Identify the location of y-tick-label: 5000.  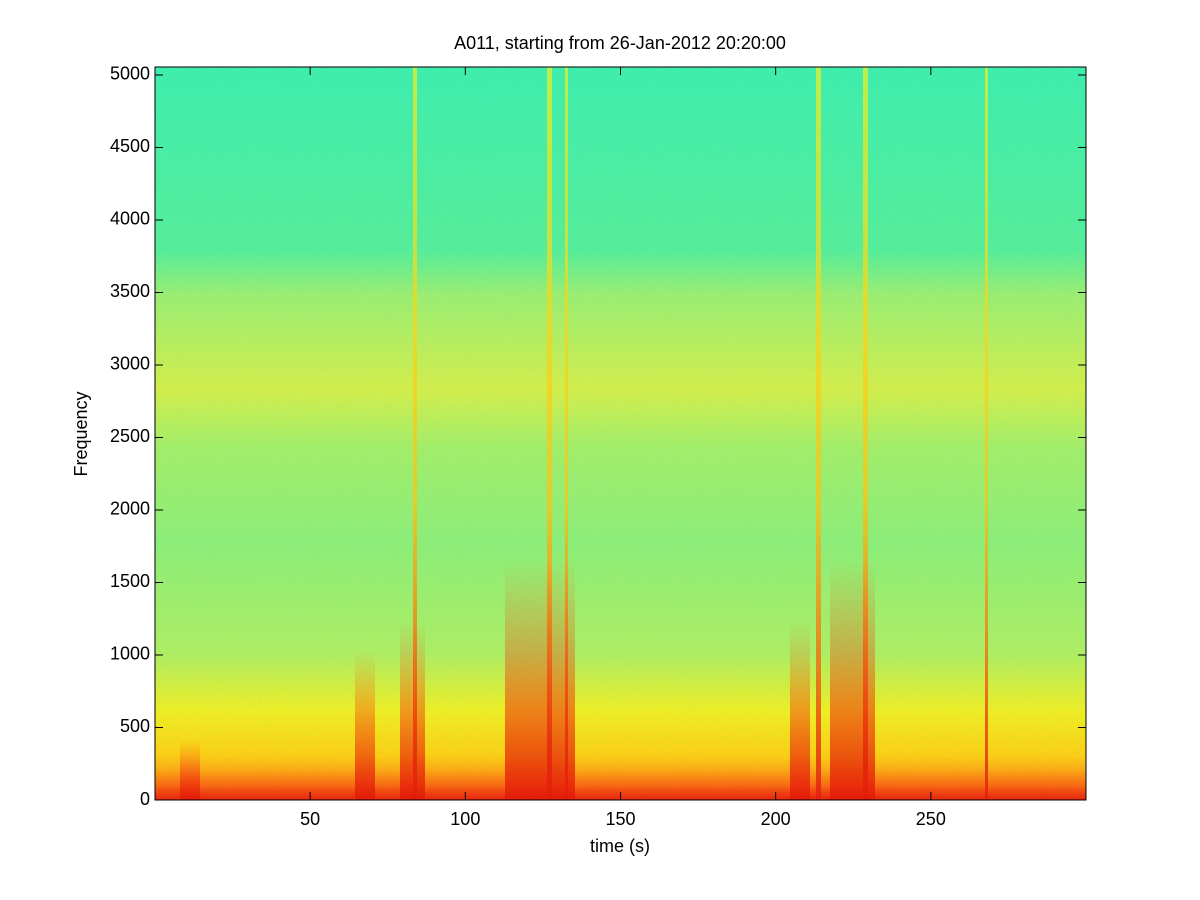
(130, 74).